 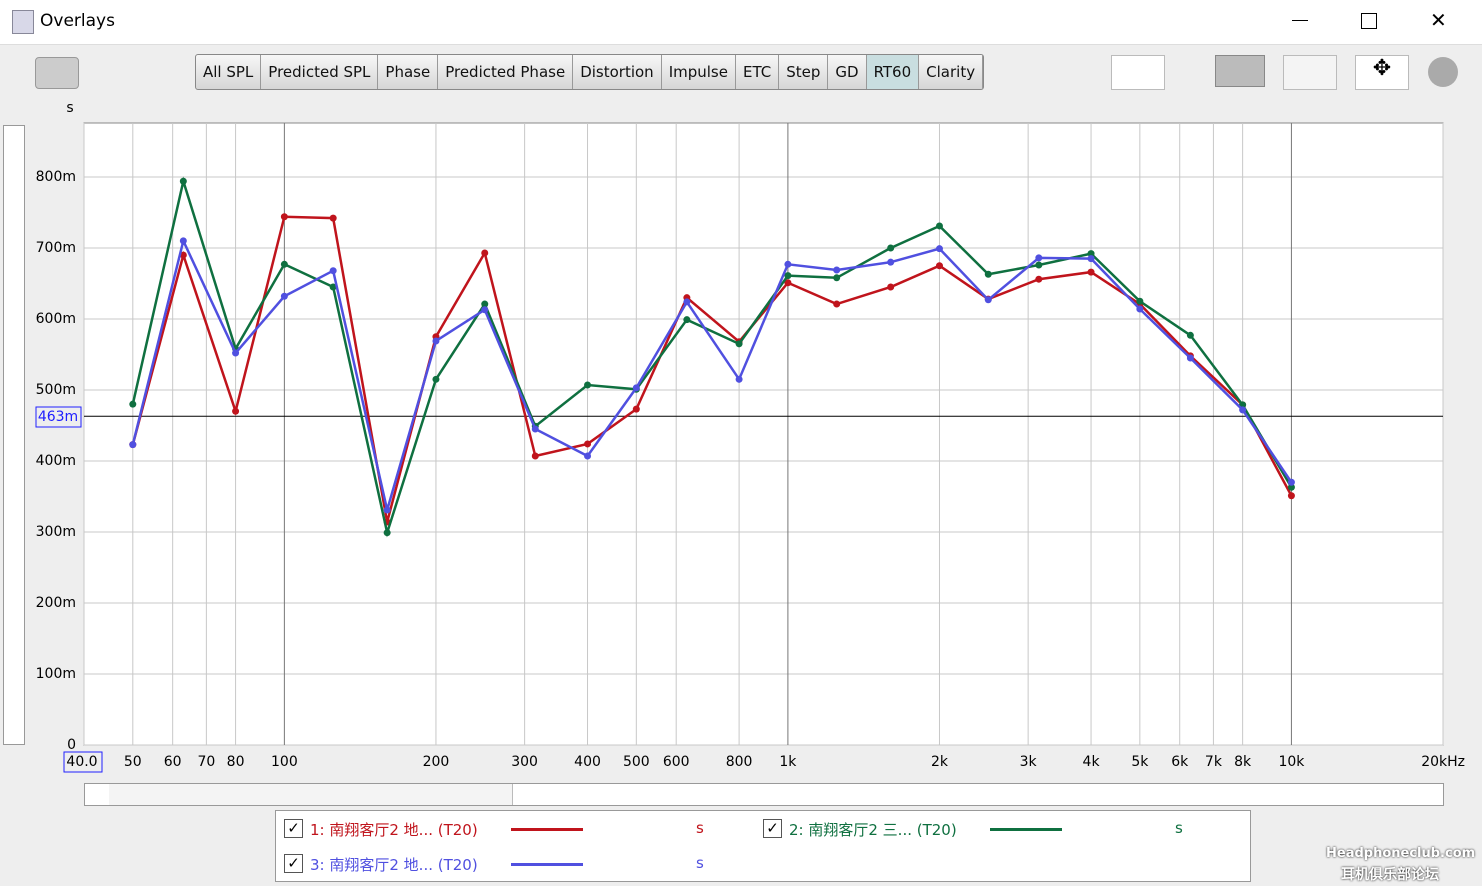 I want to click on x-tick-label: 70, so click(x=206, y=762).